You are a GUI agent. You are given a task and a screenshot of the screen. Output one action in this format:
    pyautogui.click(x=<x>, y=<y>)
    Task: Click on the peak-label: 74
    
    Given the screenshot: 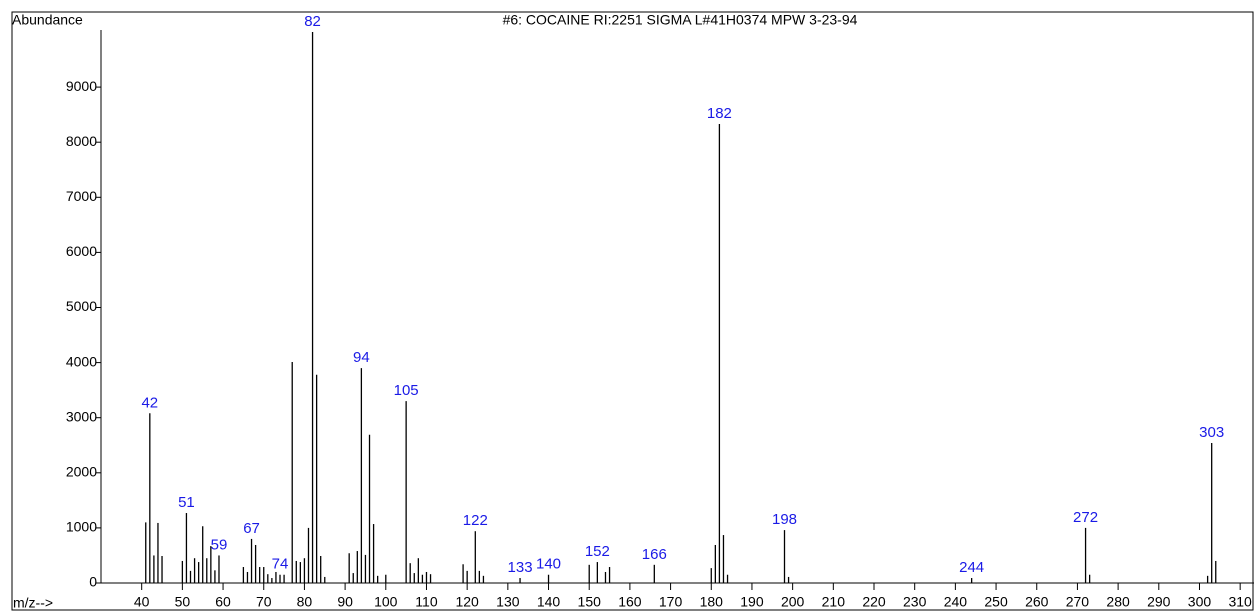 What is the action you would take?
    pyautogui.click(x=280, y=564)
    